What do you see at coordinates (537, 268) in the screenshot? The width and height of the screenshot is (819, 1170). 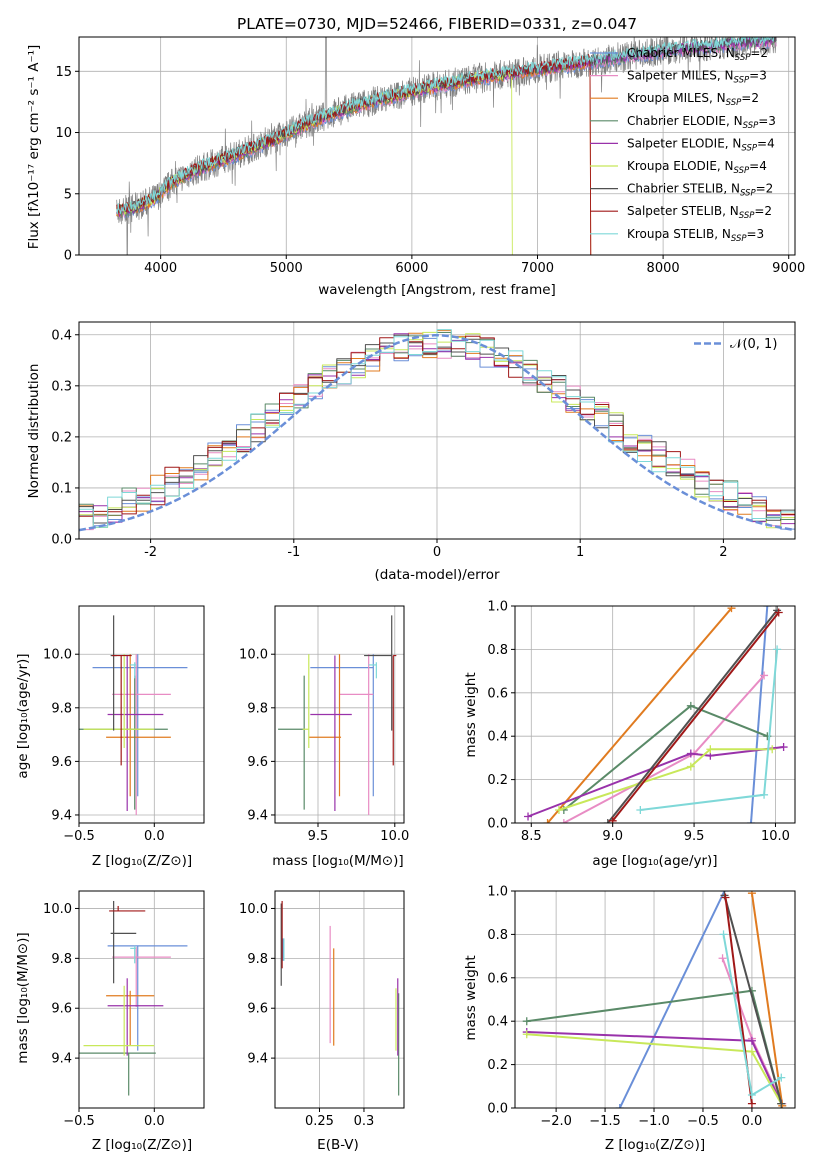 I see `x-tick-label: 7000` at bounding box center [537, 268].